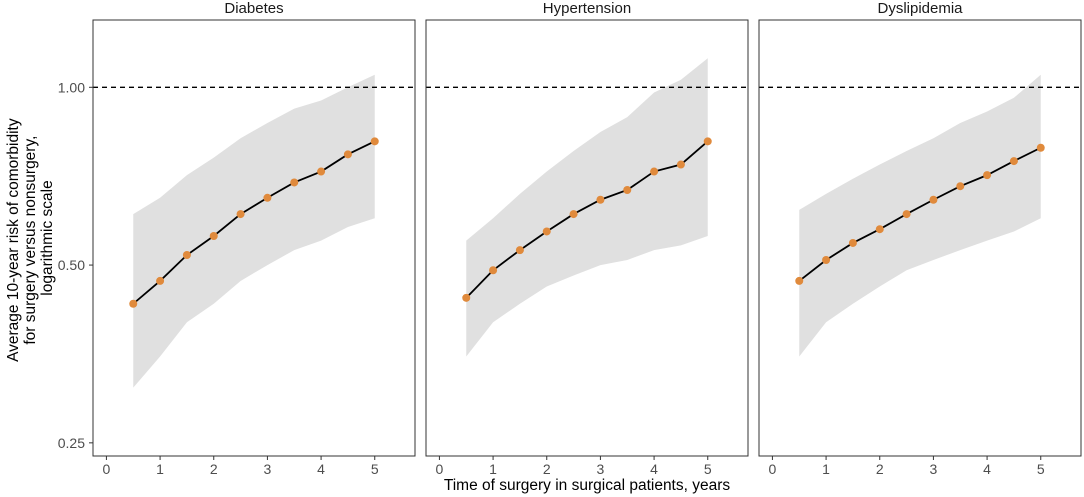 Image resolution: width=1084 pixels, height=497 pixels. Describe the element at coordinates (71, 443) in the screenshot. I see `y-tick-label: 0.25` at that location.